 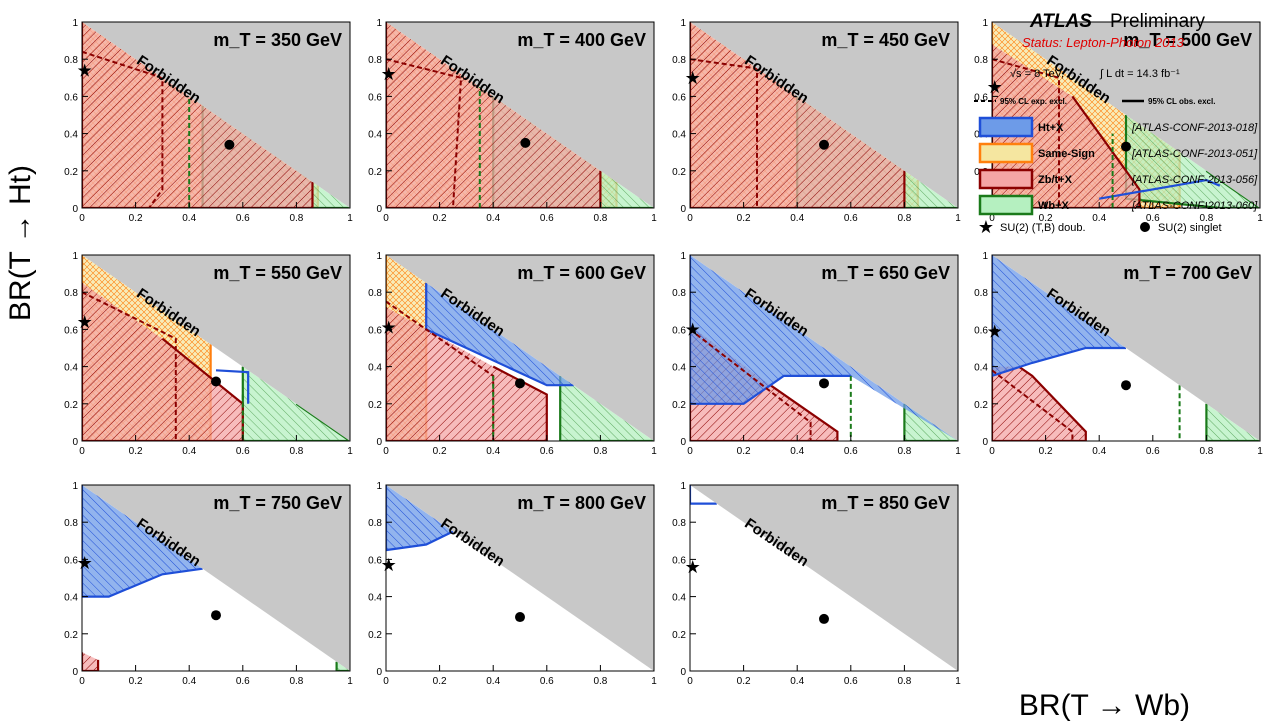 What do you see at coordinates (1194, 154) in the screenshot?
I see `legend-ref: [ATLAS-CONF-2013-051]` at bounding box center [1194, 154].